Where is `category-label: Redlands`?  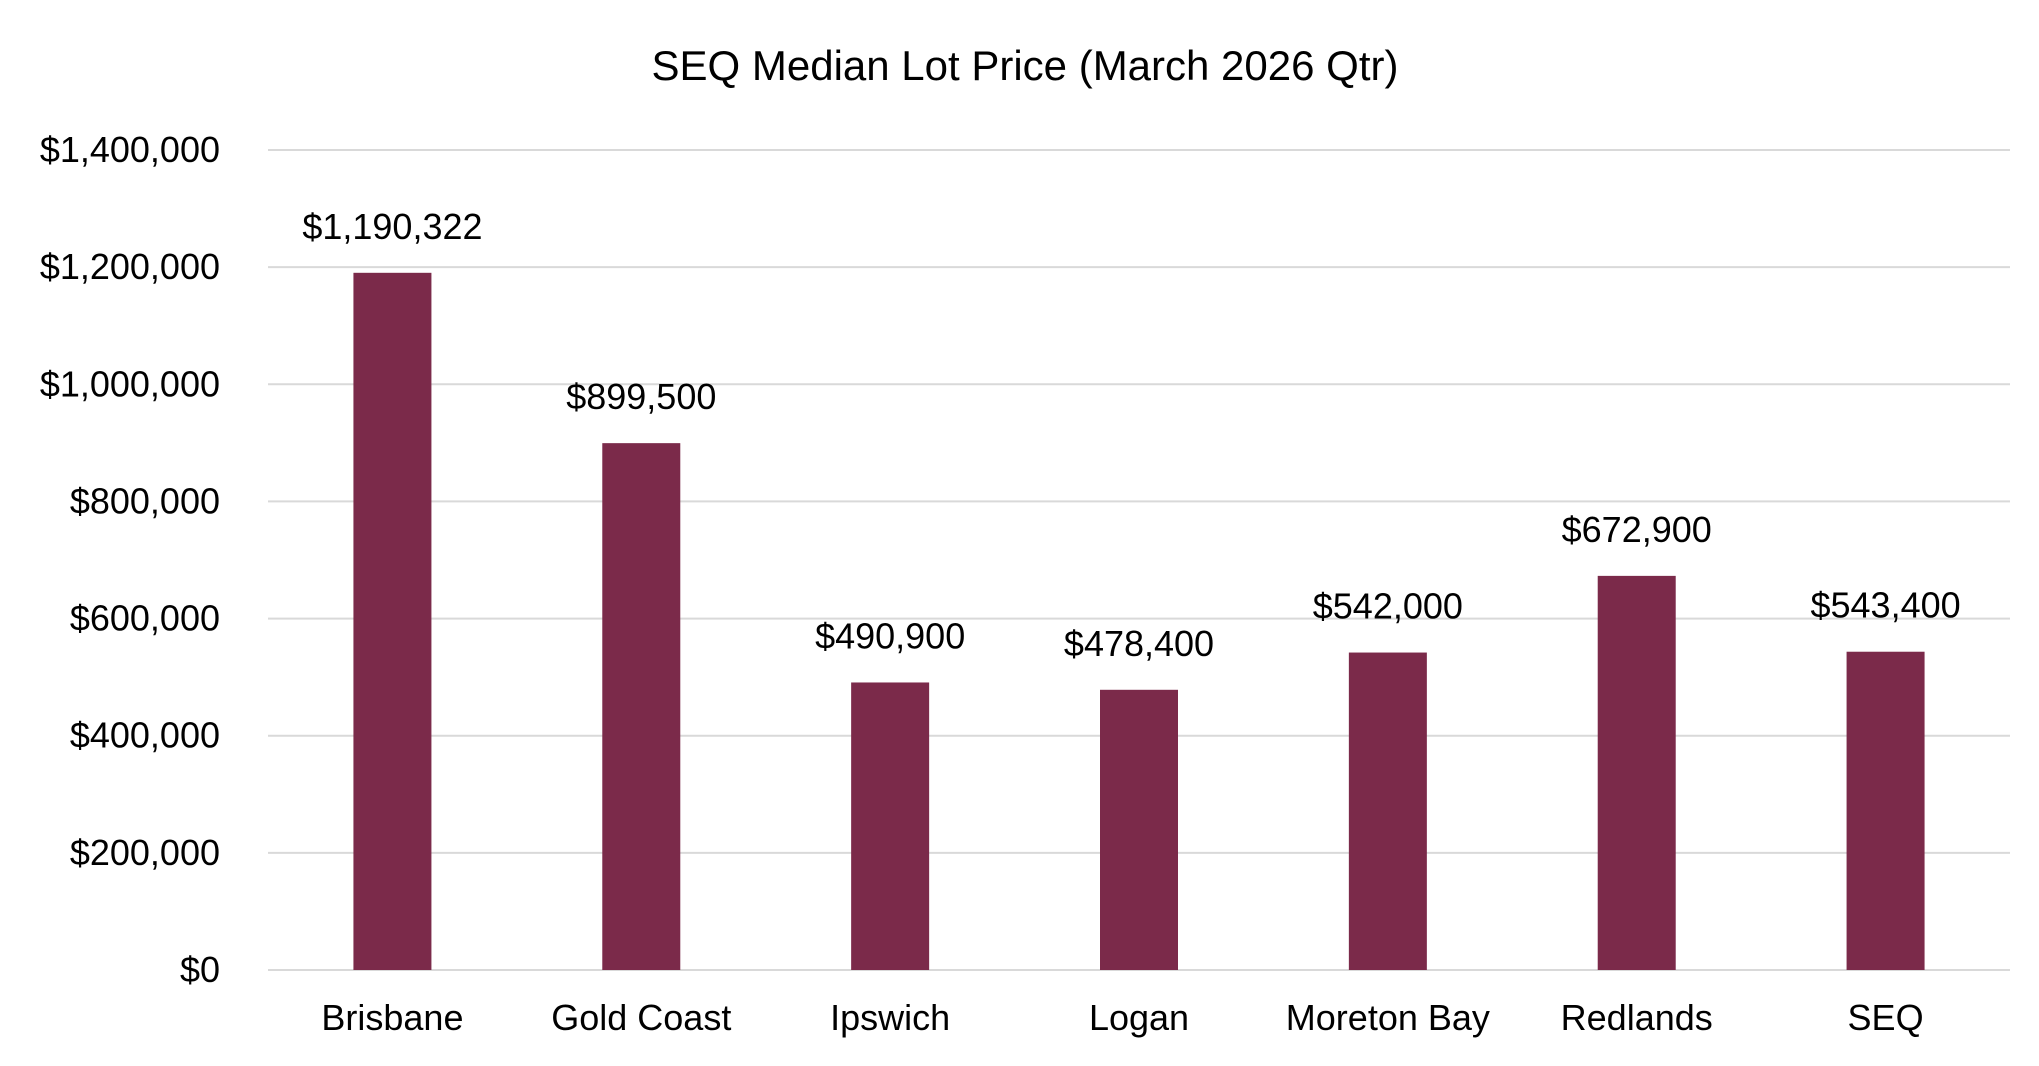 category-label: Redlands is located at coordinates (1637, 1017).